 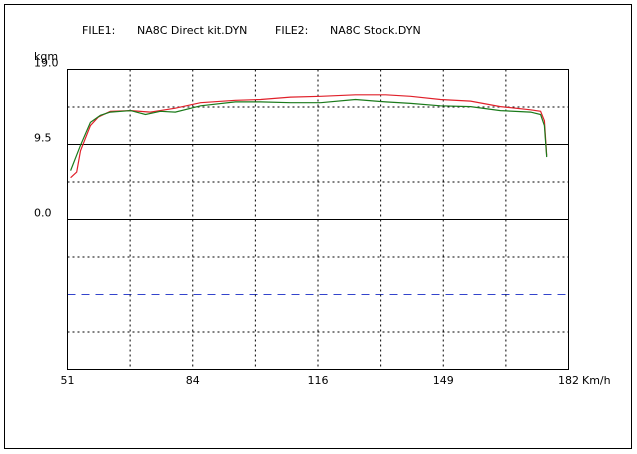 I want to click on y-tick-label: 0.0, so click(x=43, y=213).